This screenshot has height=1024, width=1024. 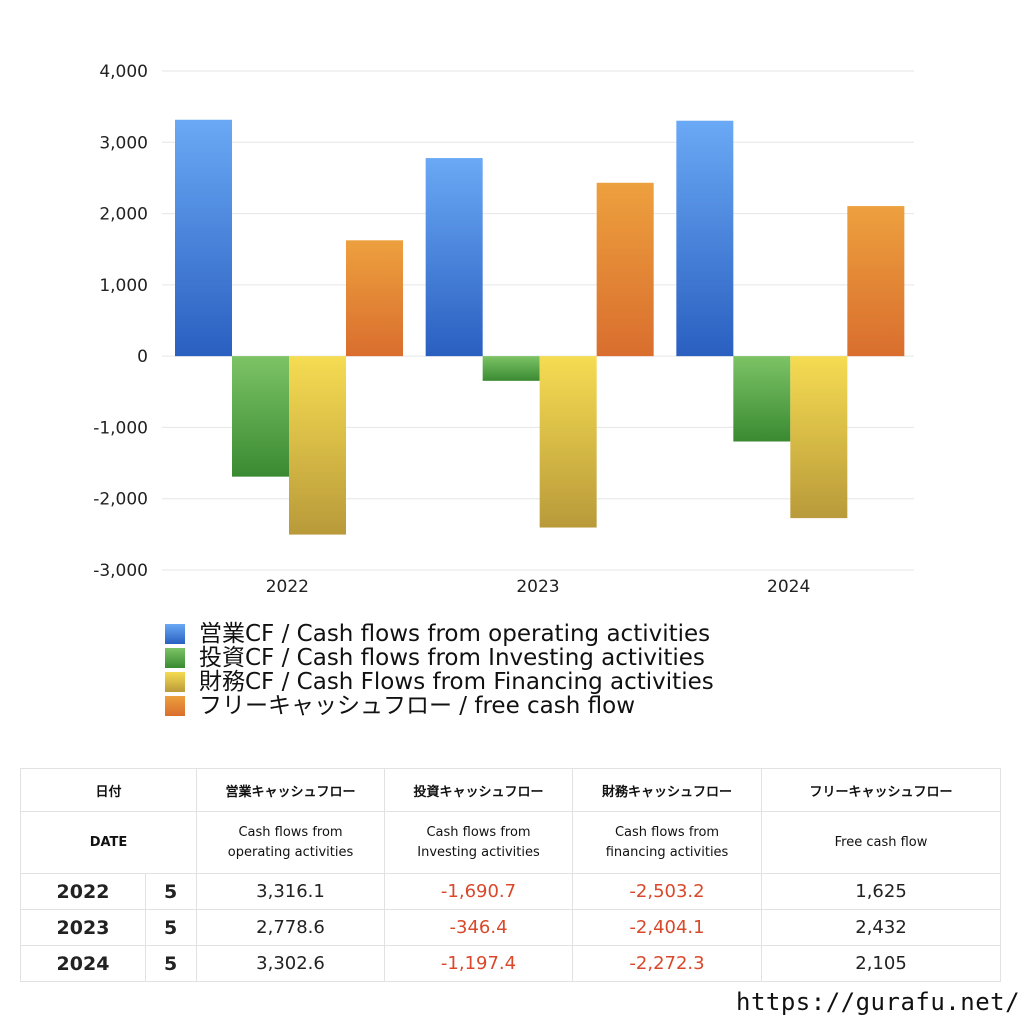 I want to click on row-free-cash-flow: 1,625, so click(x=881, y=891).